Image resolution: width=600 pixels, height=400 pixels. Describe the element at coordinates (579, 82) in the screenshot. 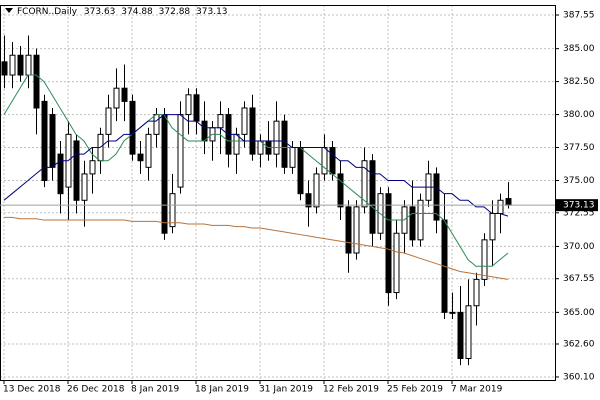

I see `y-tick-label: 382.50` at that location.